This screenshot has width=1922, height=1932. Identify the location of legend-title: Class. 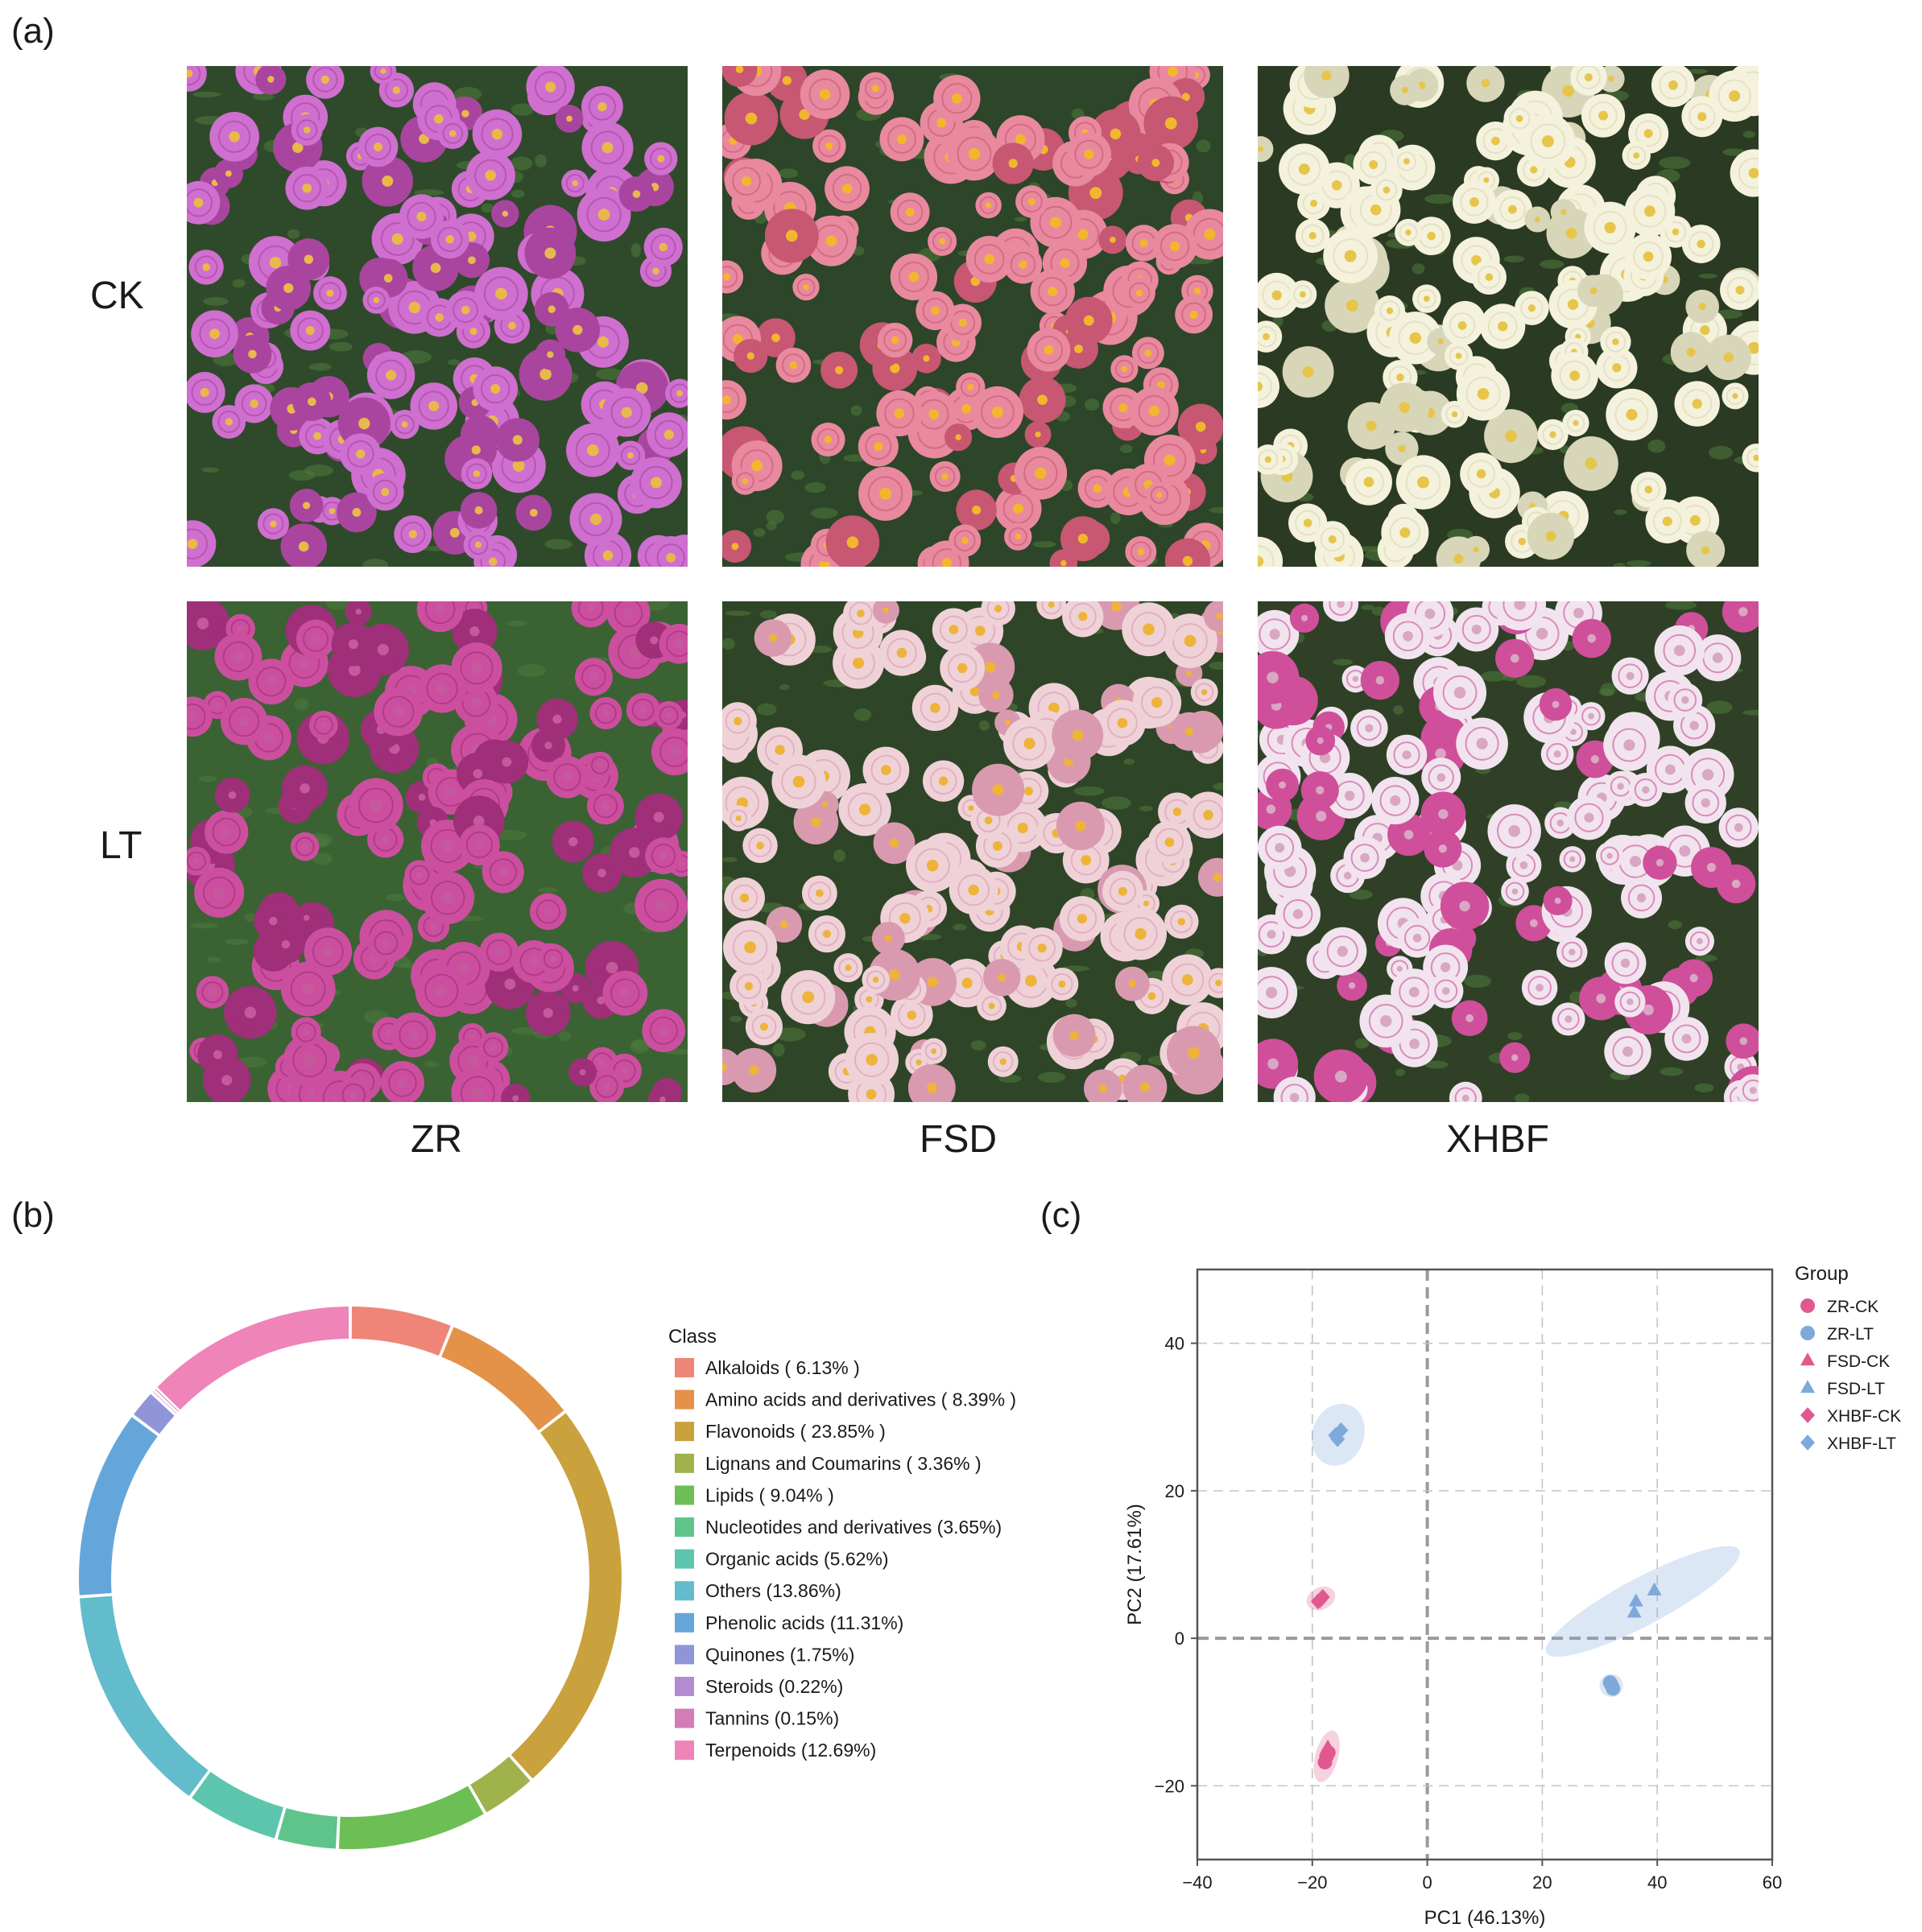
(692, 1337).